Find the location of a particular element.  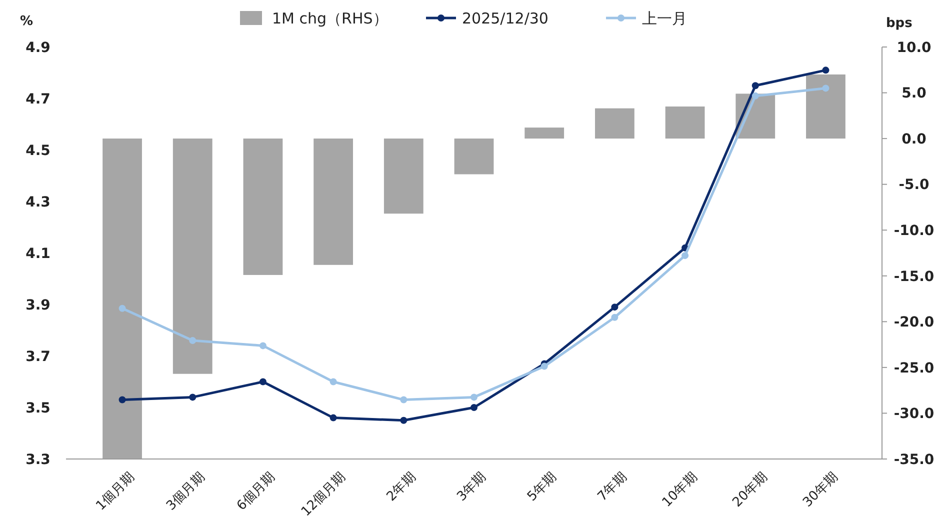

y-tick-label: 3.9 is located at coordinates (38, 305).